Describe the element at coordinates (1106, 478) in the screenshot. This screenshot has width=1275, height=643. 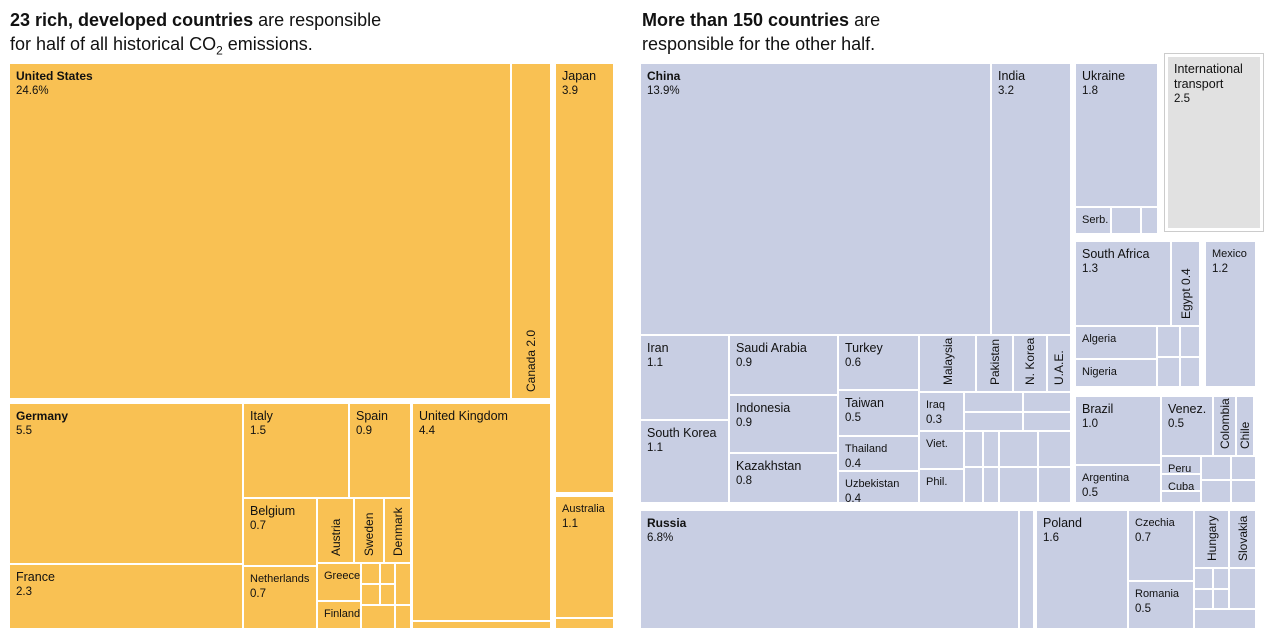
I see `cell-label: Argentina` at that location.